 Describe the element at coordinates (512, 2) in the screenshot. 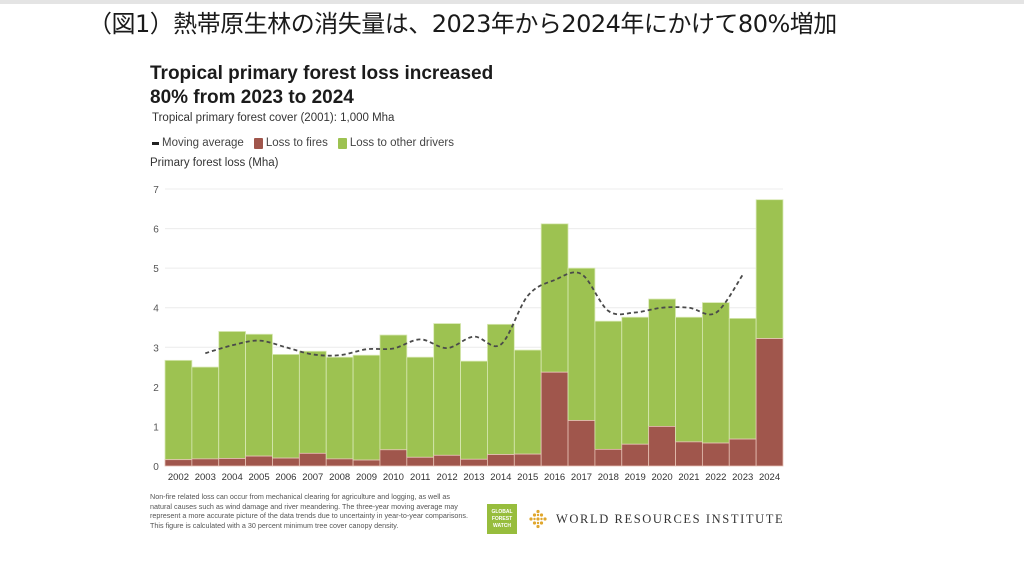

I see `top-strip` at that location.